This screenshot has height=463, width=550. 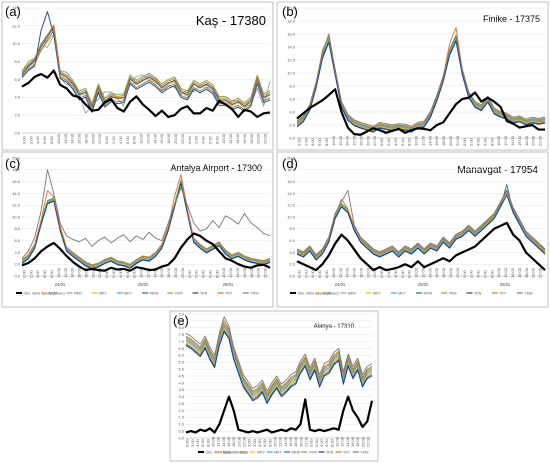 What do you see at coordinates (181, 417) in the screenshot?
I see `y-tick-label: 1.5` at bounding box center [181, 417].